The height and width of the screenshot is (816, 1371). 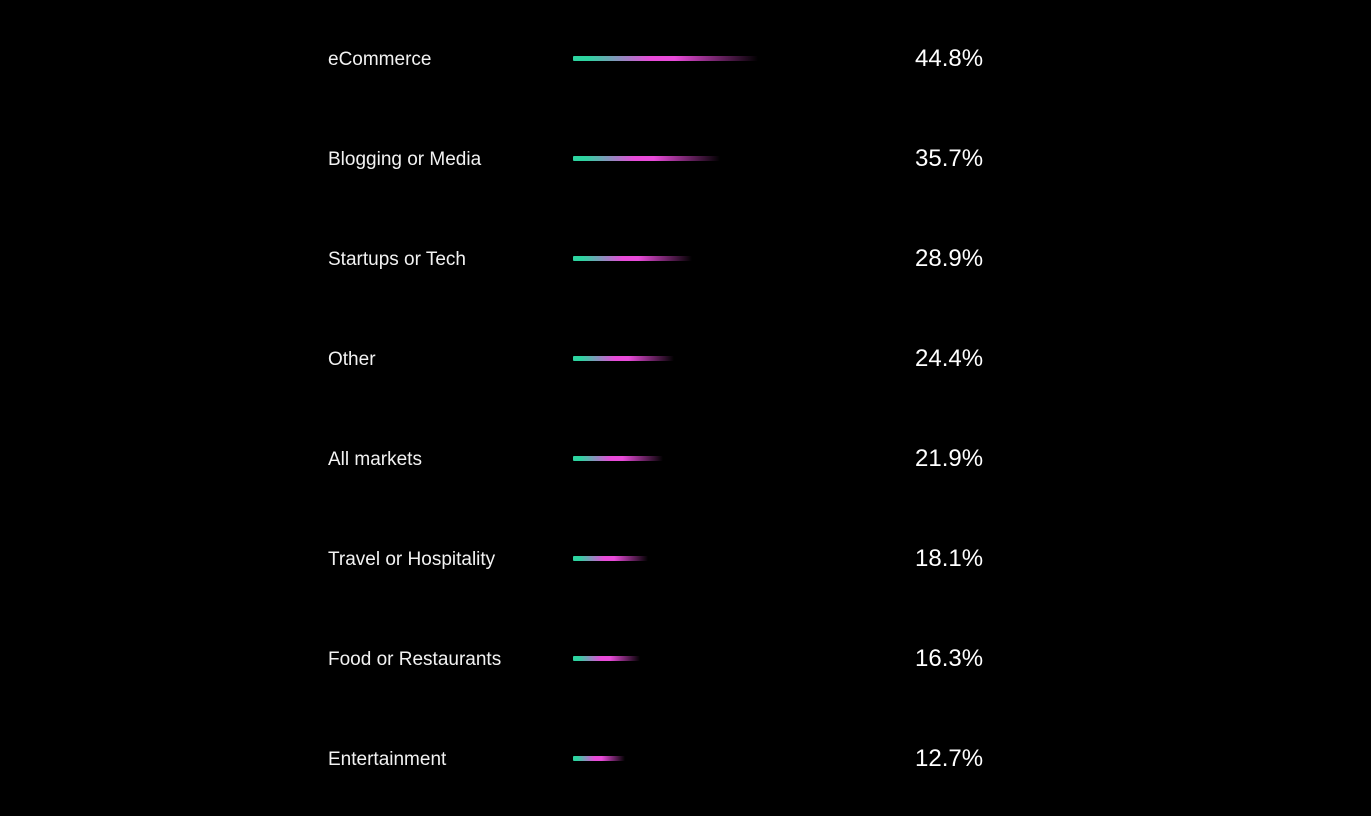 I want to click on chart-row: Startups or Tech 28.9%, so click(x=685, y=260).